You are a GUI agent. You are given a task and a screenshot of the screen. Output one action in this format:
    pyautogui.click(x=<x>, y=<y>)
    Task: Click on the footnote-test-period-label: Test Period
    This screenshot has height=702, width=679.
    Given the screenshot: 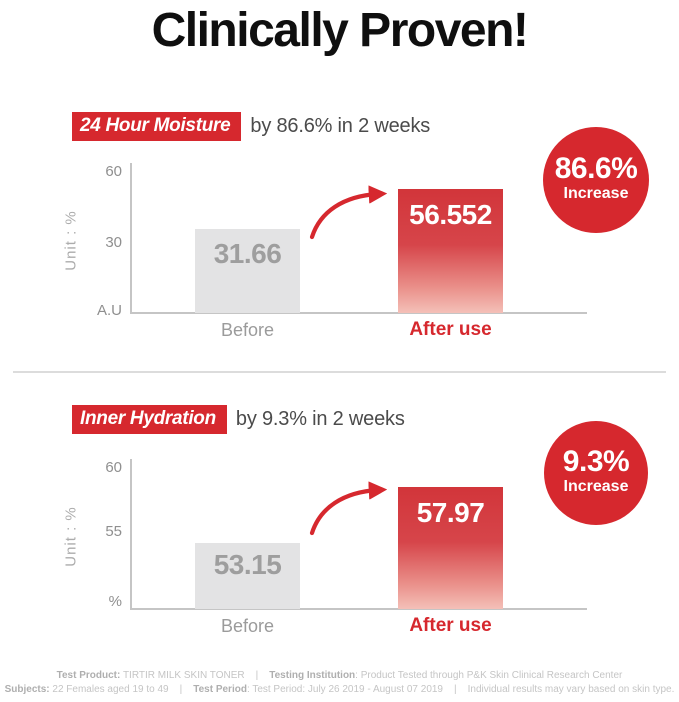 What is the action you would take?
    pyautogui.click(x=220, y=689)
    